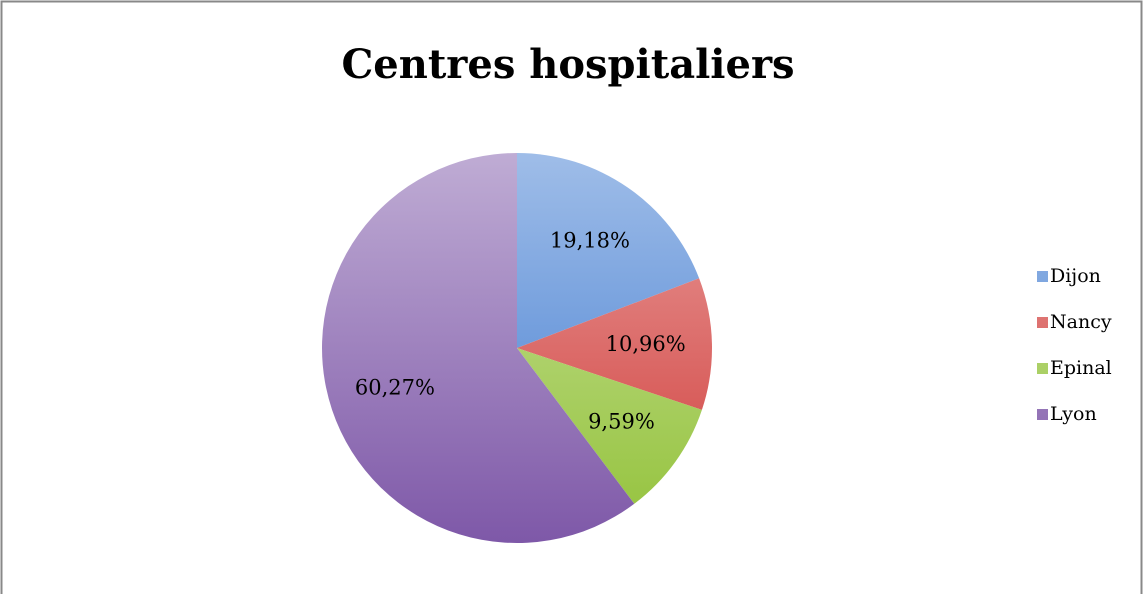  What do you see at coordinates (590, 240) in the screenshot?
I see `data-label: 19,18%` at bounding box center [590, 240].